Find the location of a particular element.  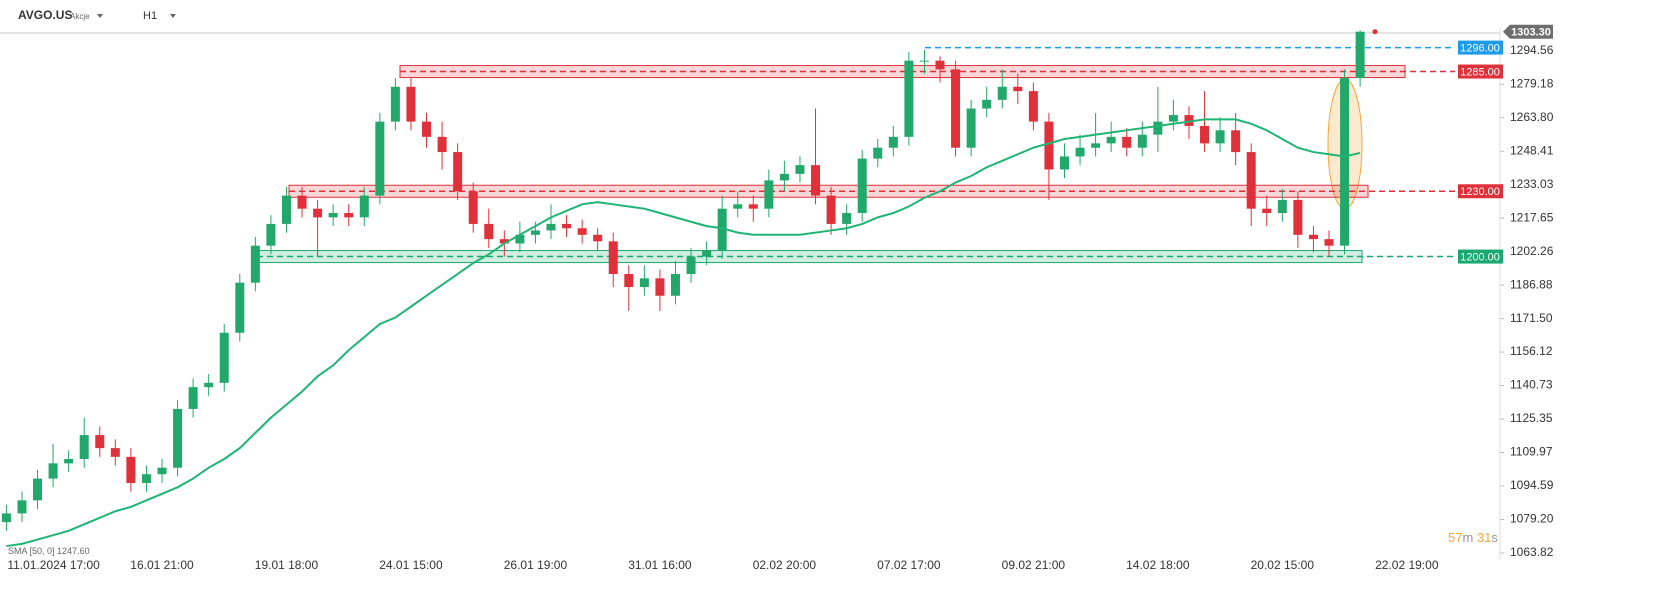

level-label: 1296.00 is located at coordinates (1480, 48).